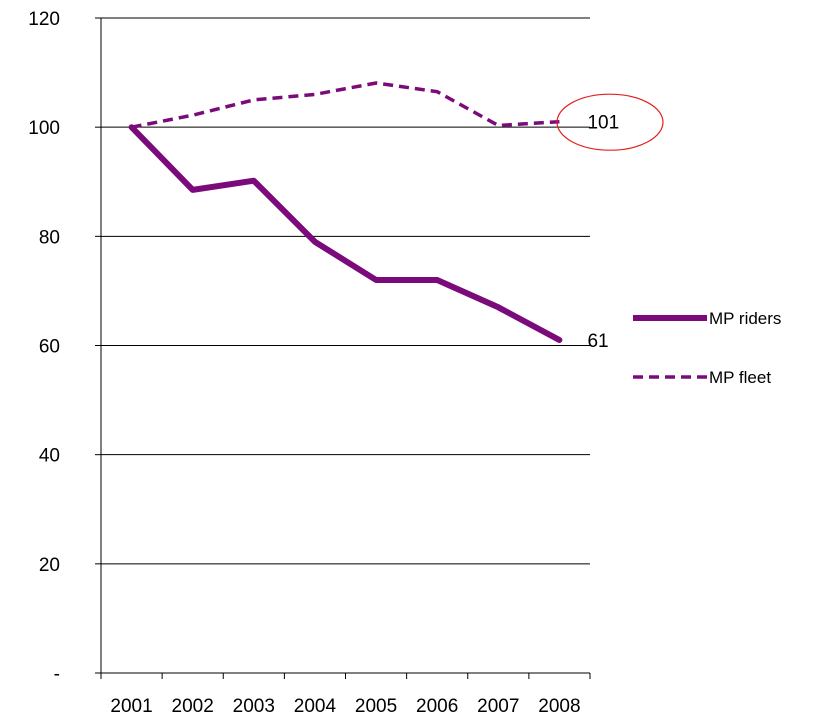  I want to click on highlight-ellipse, so click(610, 122).